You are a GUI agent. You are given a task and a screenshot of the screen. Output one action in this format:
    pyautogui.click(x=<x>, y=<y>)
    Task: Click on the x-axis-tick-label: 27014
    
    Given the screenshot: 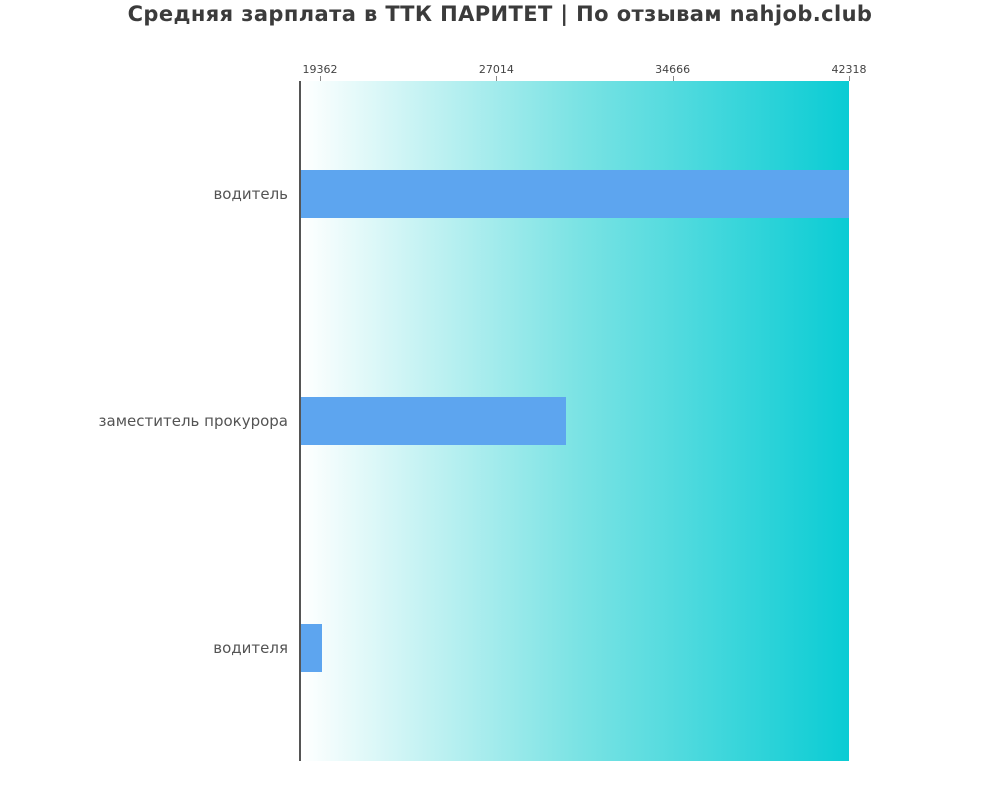 What is the action you would take?
    pyautogui.click(x=496, y=69)
    